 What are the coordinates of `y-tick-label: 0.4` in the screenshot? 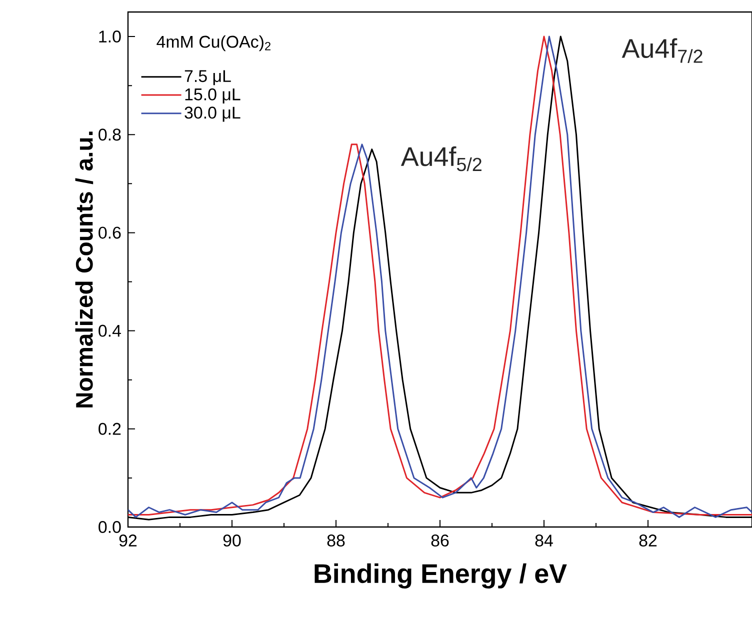 It's located at (109, 330).